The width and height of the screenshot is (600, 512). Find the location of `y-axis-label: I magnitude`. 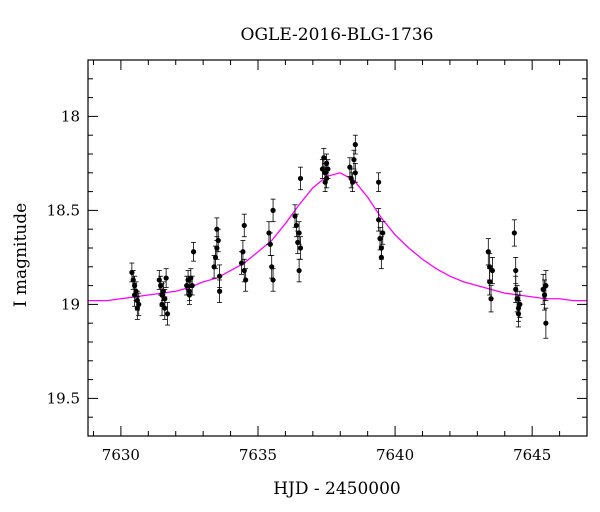

y-axis-label: I magnitude is located at coordinates (21, 255).